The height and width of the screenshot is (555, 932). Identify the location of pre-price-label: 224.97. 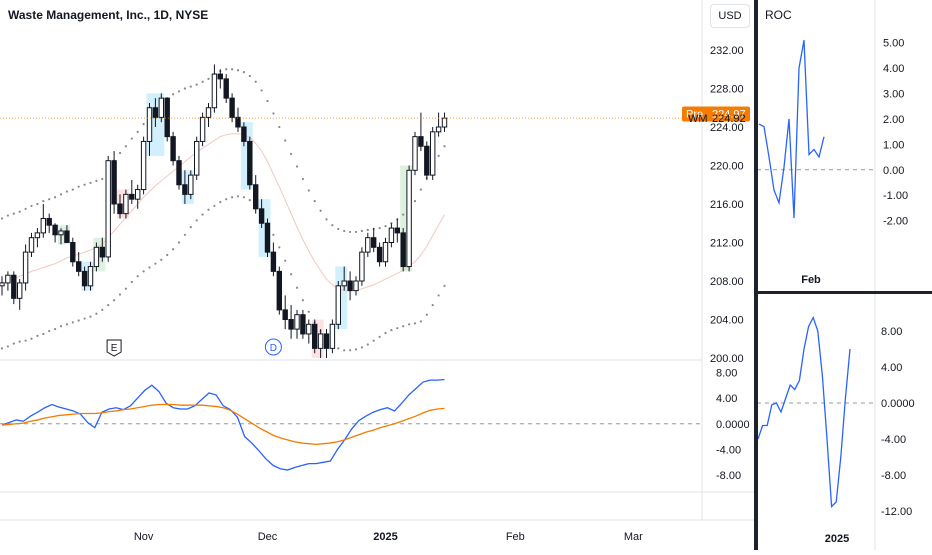
(729, 115).